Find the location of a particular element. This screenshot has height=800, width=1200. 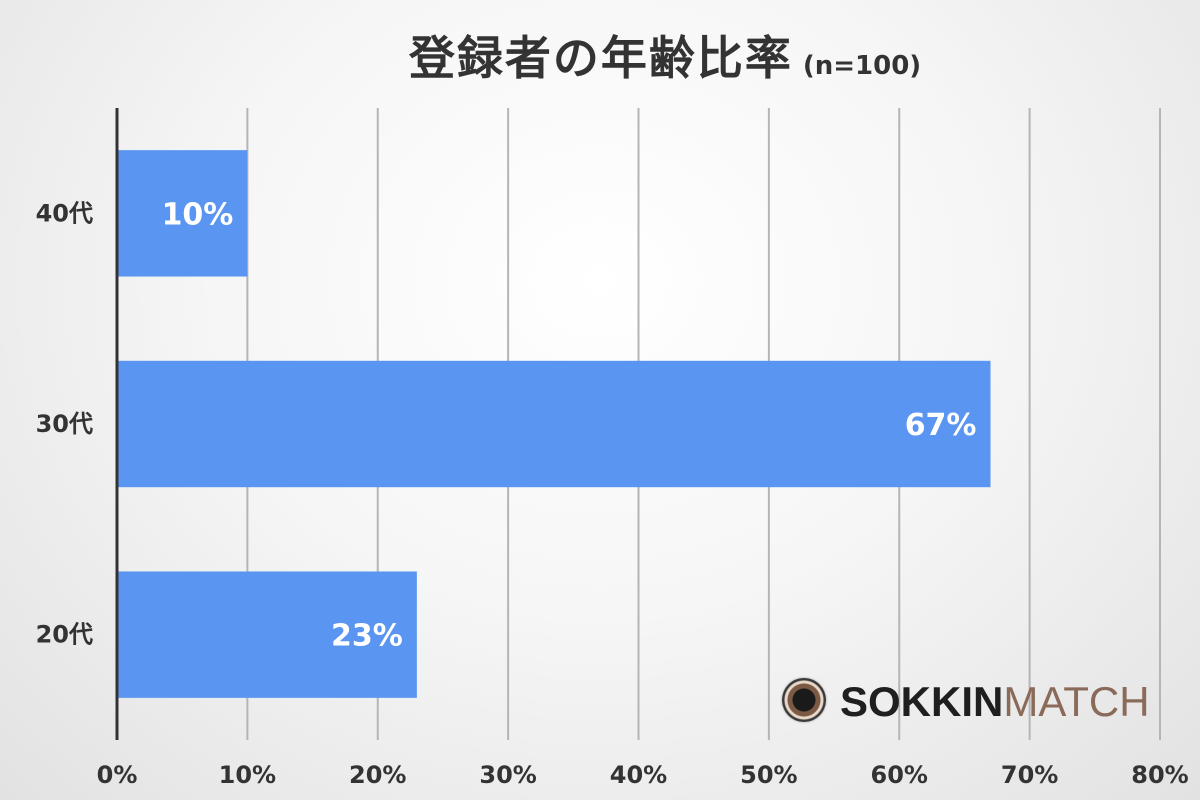

x-tick-label: 70% is located at coordinates (1029, 775).